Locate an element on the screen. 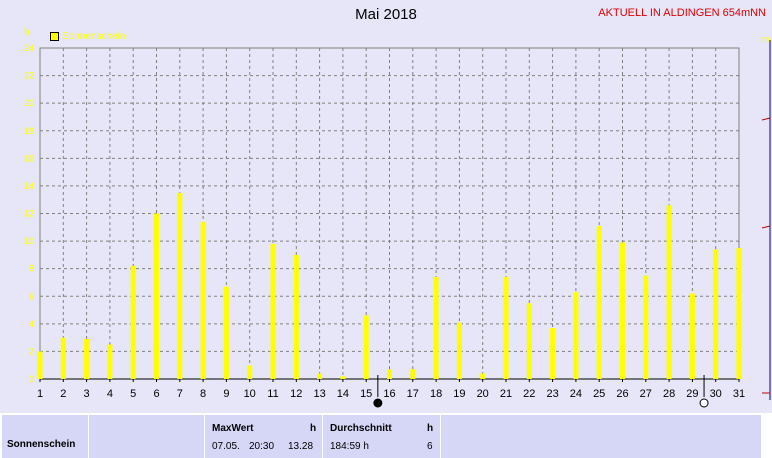 This screenshot has height=458, width=772. legend-label: Sonnenschein is located at coordinates (94, 36).